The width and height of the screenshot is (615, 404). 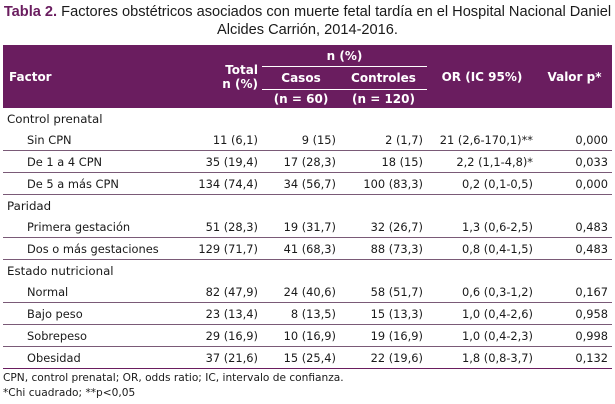 What do you see at coordinates (94, 248) in the screenshot?
I see `cell-factor: Dos o más gestaciones` at bounding box center [94, 248].